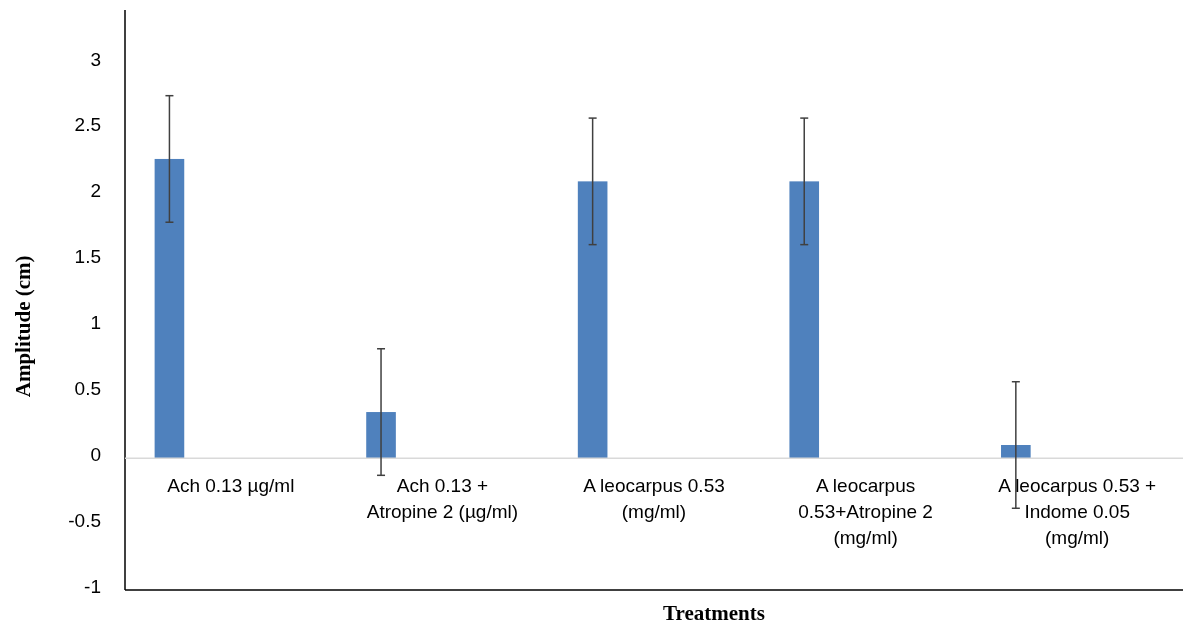 Image resolution: width=1189 pixels, height=625 pixels. Describe the element at coordinates (92, 586) in the screenshot. I see `y-tick-label: -1` at that location.